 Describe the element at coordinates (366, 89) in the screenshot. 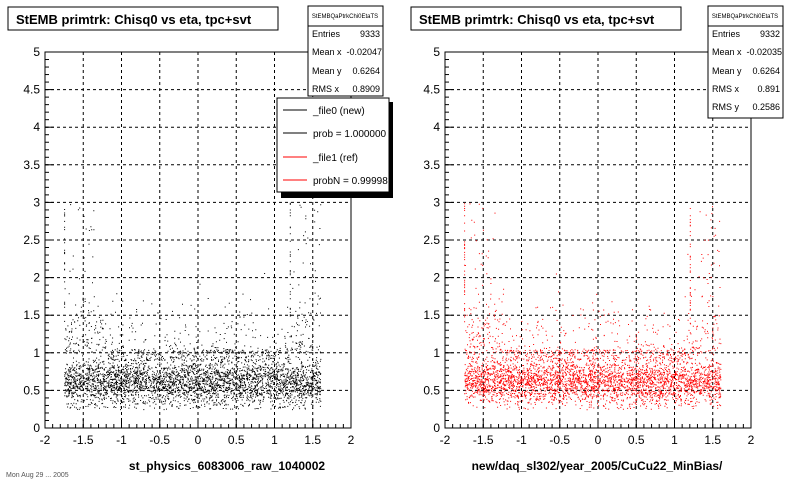

I see `left-stats-value-rmsx: 0.8909` at that location.